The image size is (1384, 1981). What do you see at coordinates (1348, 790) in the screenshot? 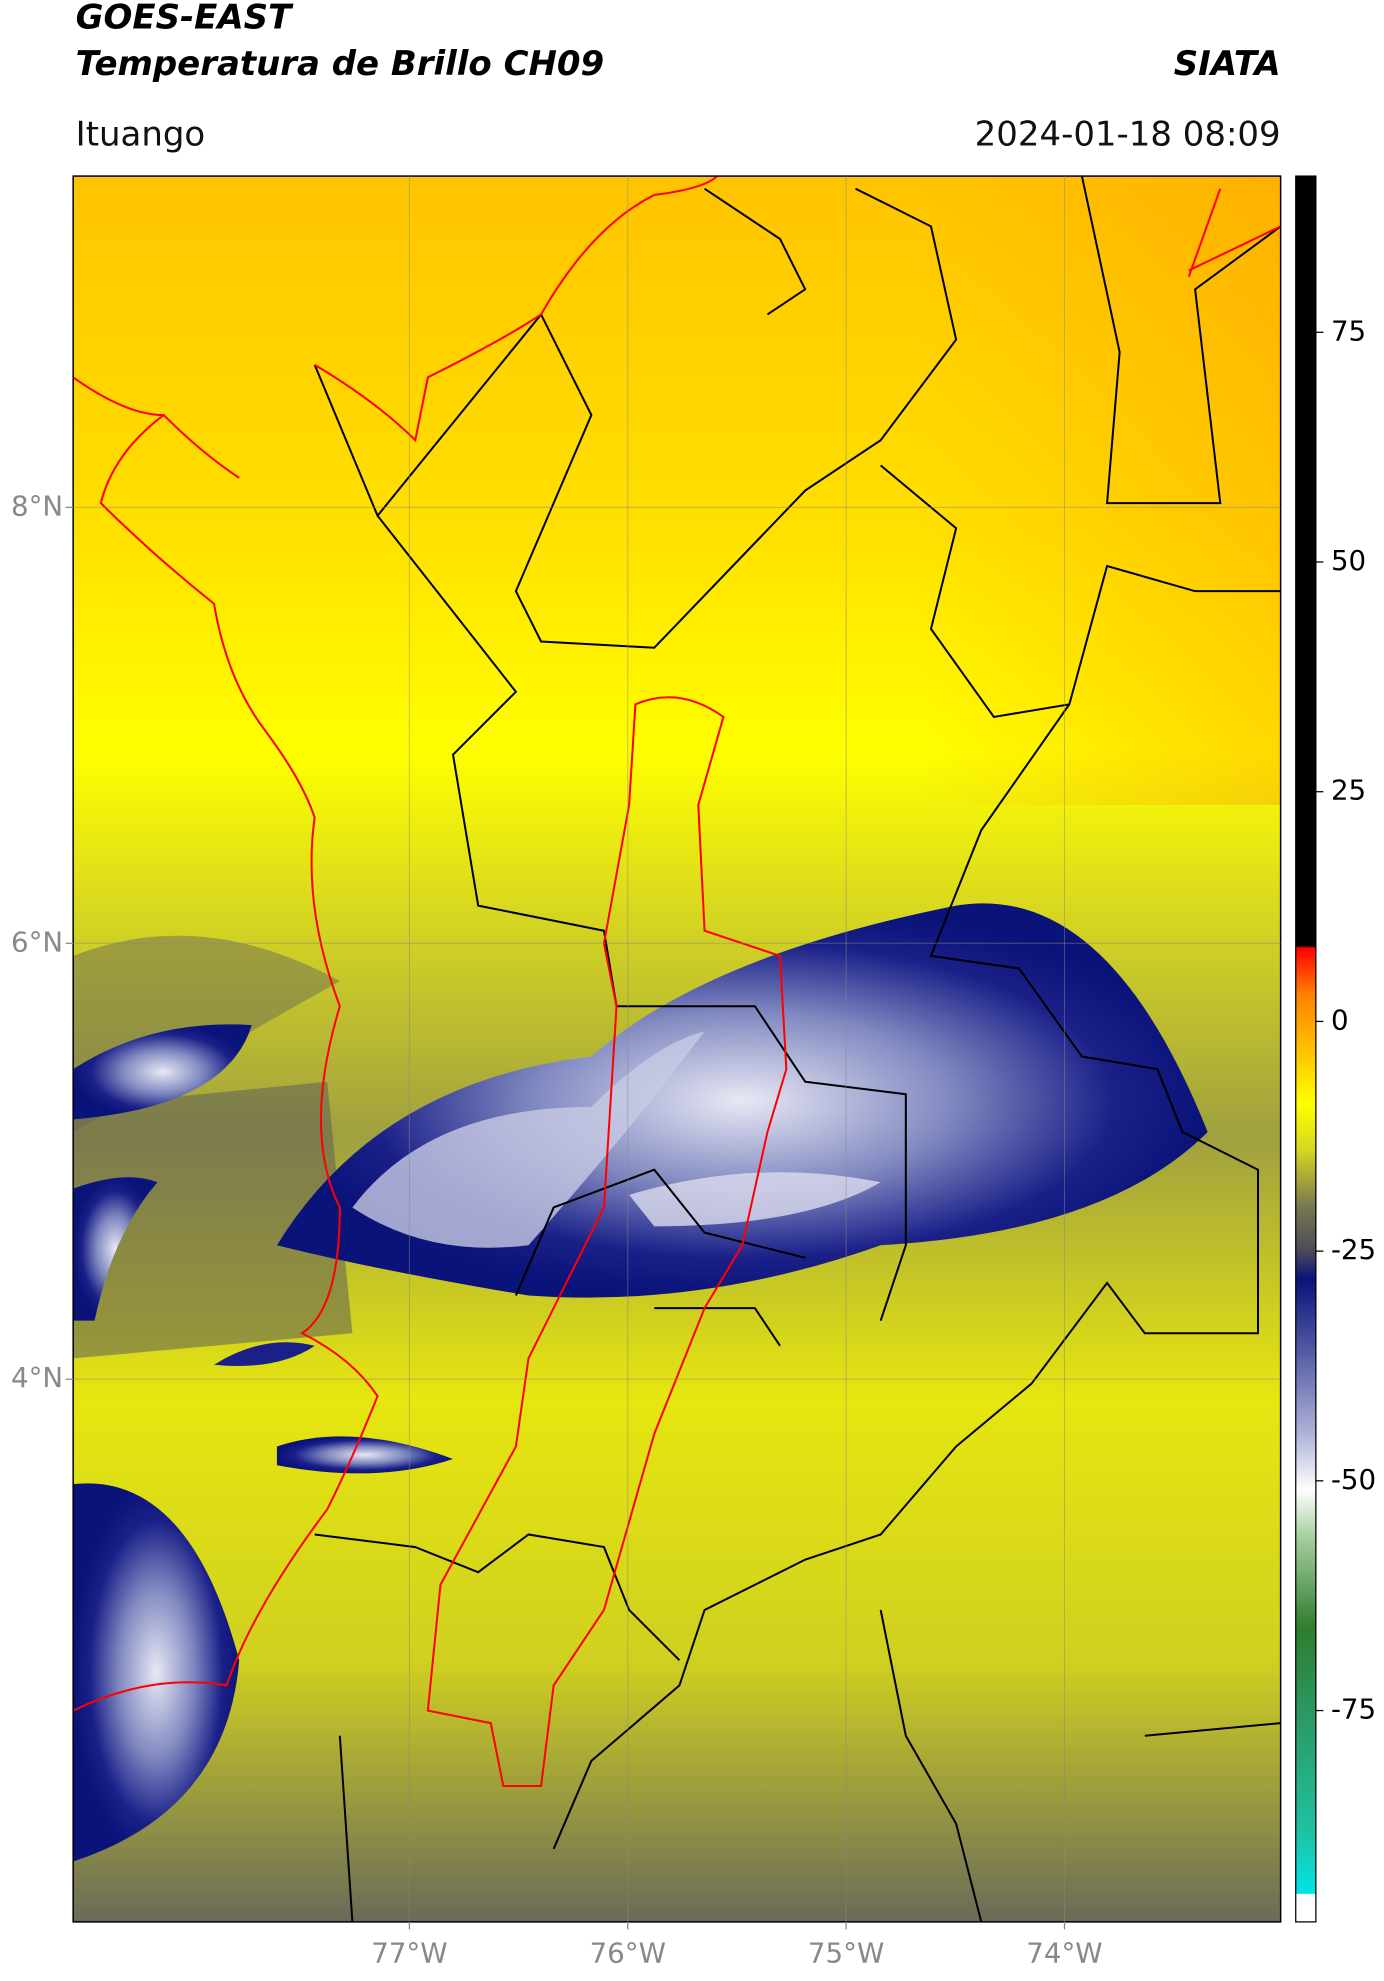
I see `colorbar-tick-label: 25` at bounding box center [1348, 790].